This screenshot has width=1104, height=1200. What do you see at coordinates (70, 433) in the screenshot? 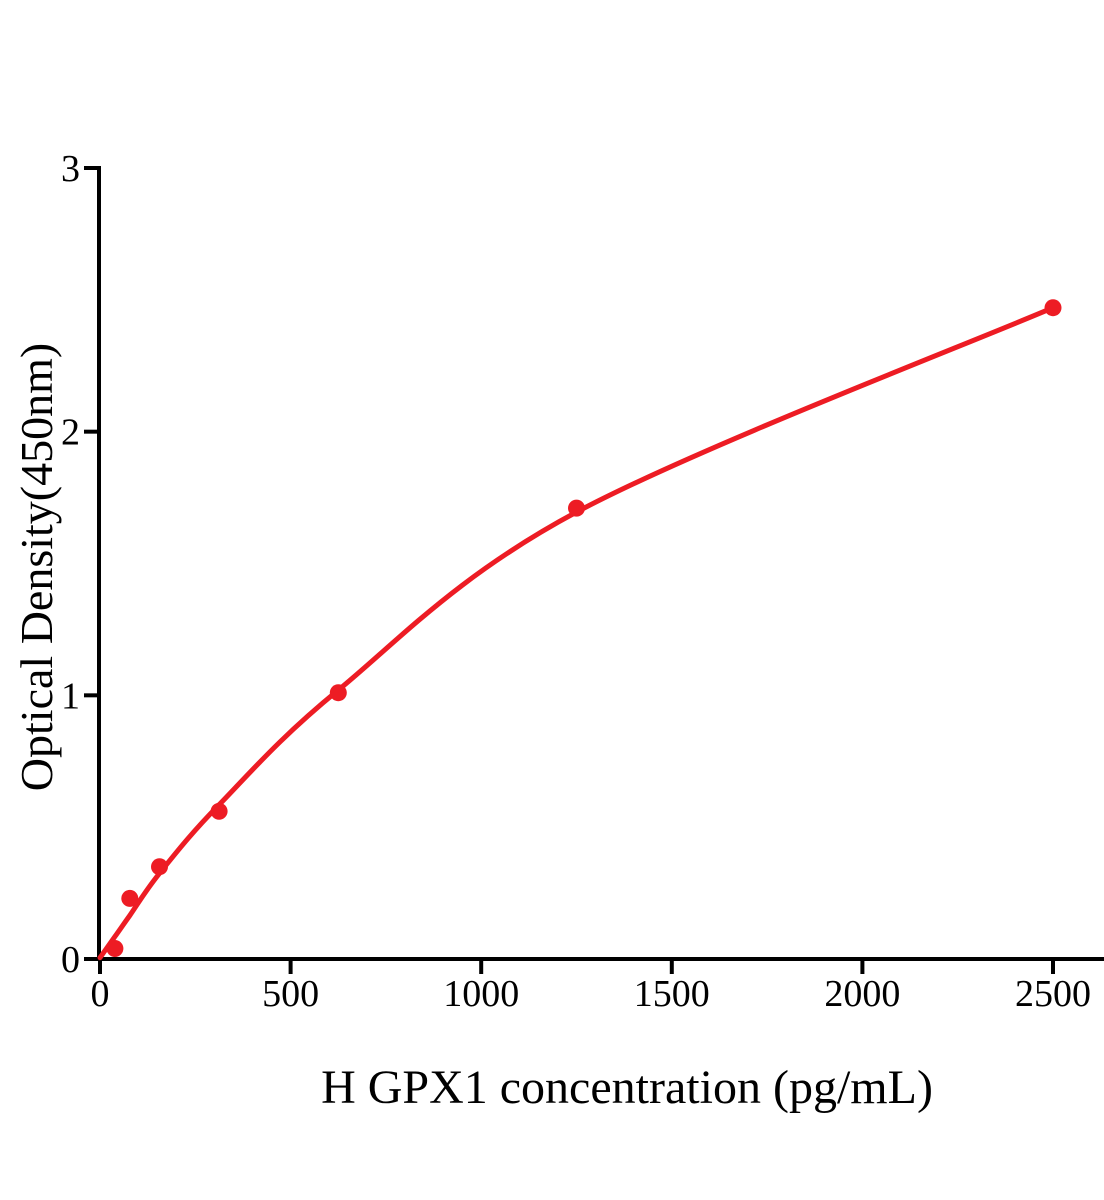
I see `y-tick-label: 2` at bounding box center [70, 433].